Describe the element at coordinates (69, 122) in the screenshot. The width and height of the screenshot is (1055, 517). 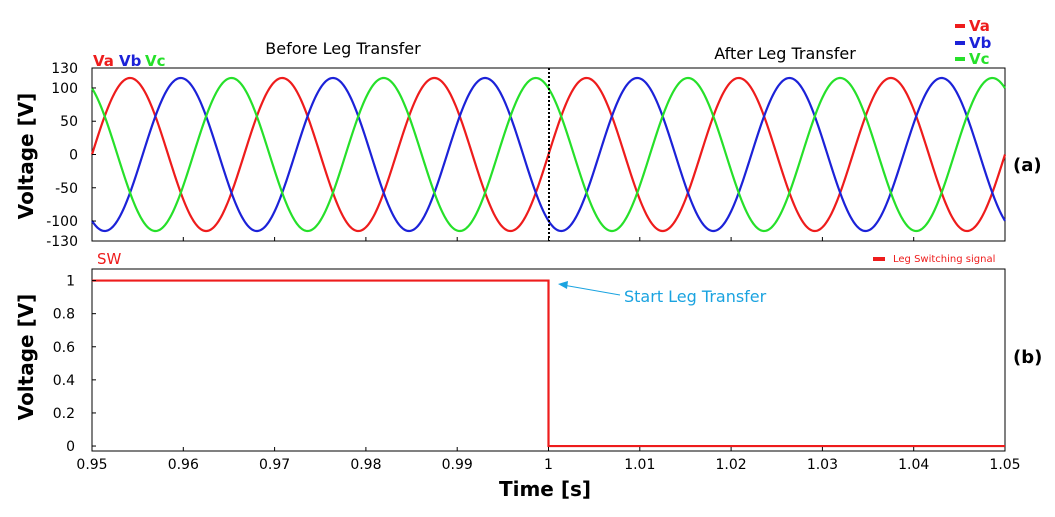
I see `panel-a-ytick-label: 50` at that location.